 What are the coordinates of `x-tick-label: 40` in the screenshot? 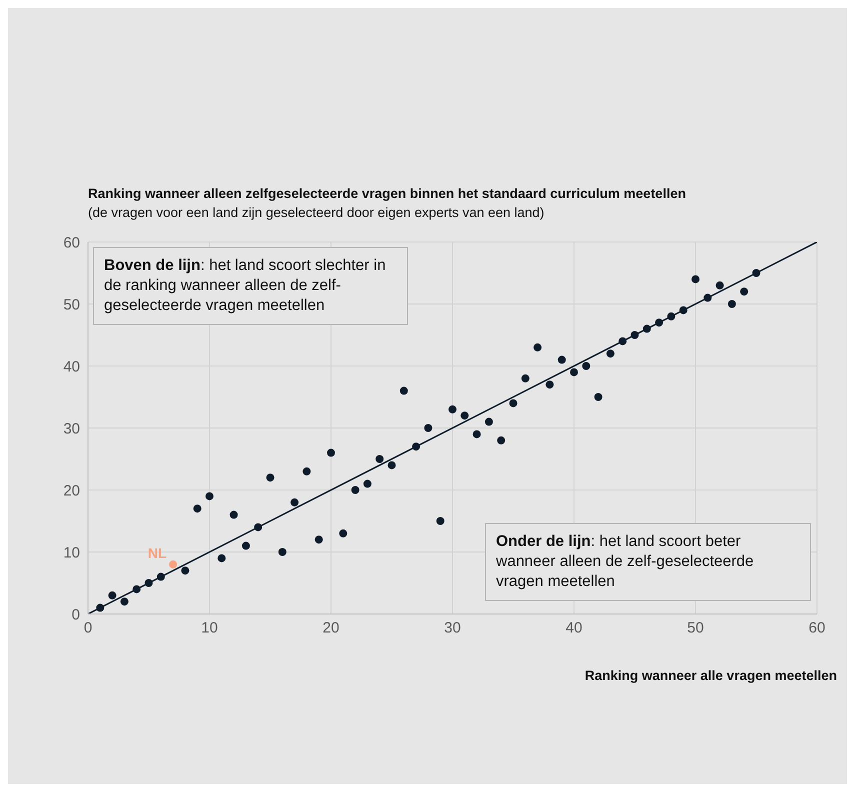 It's located at (574, 628).